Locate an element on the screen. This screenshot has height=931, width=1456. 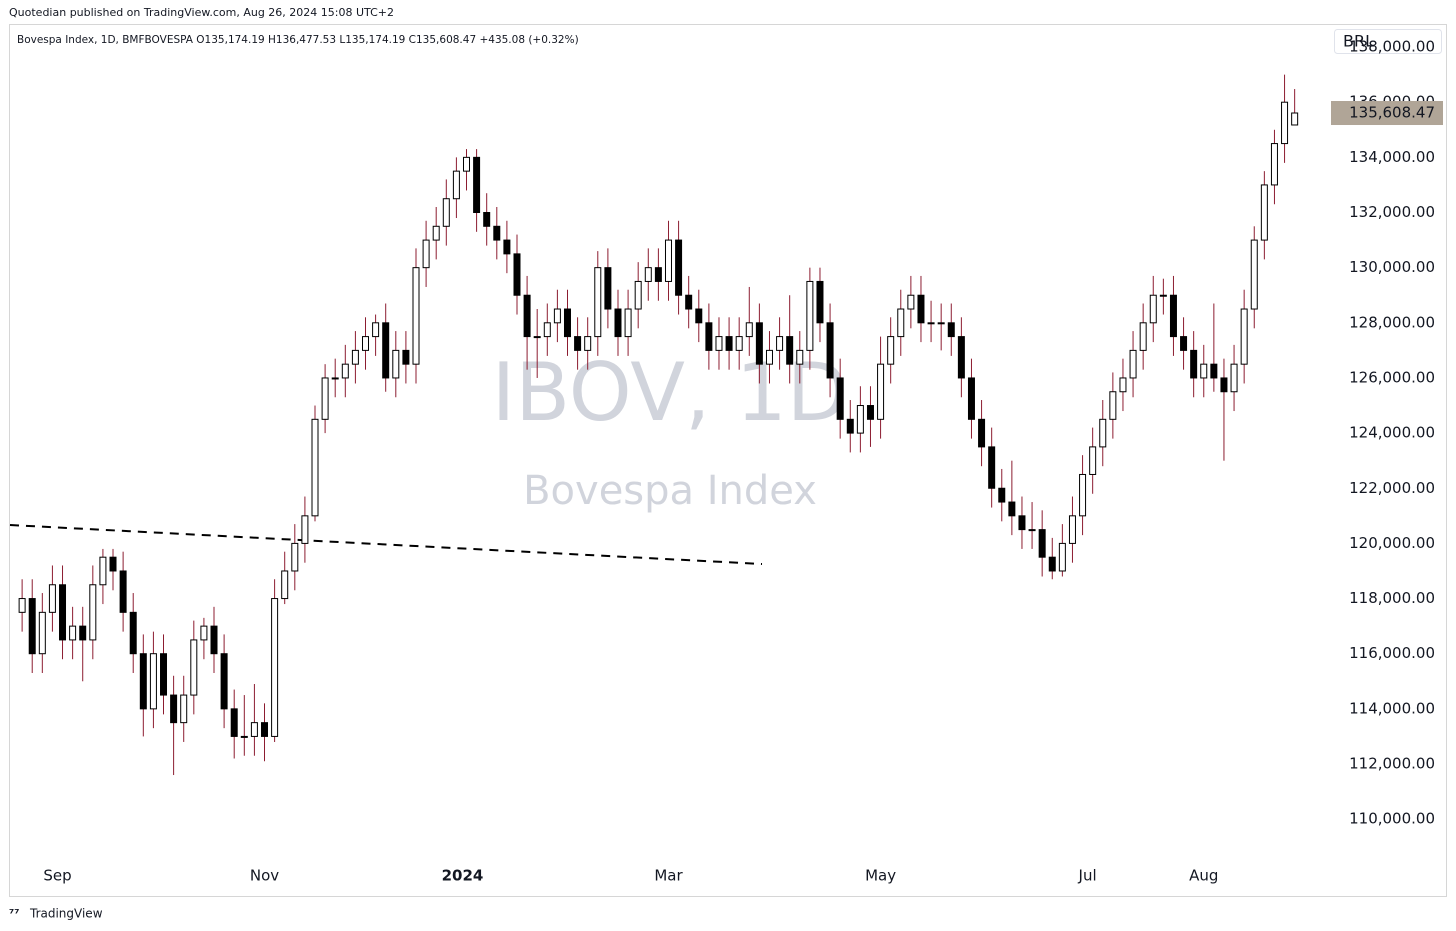
x-tick-label: Nov is located at coordinates (264, 876).